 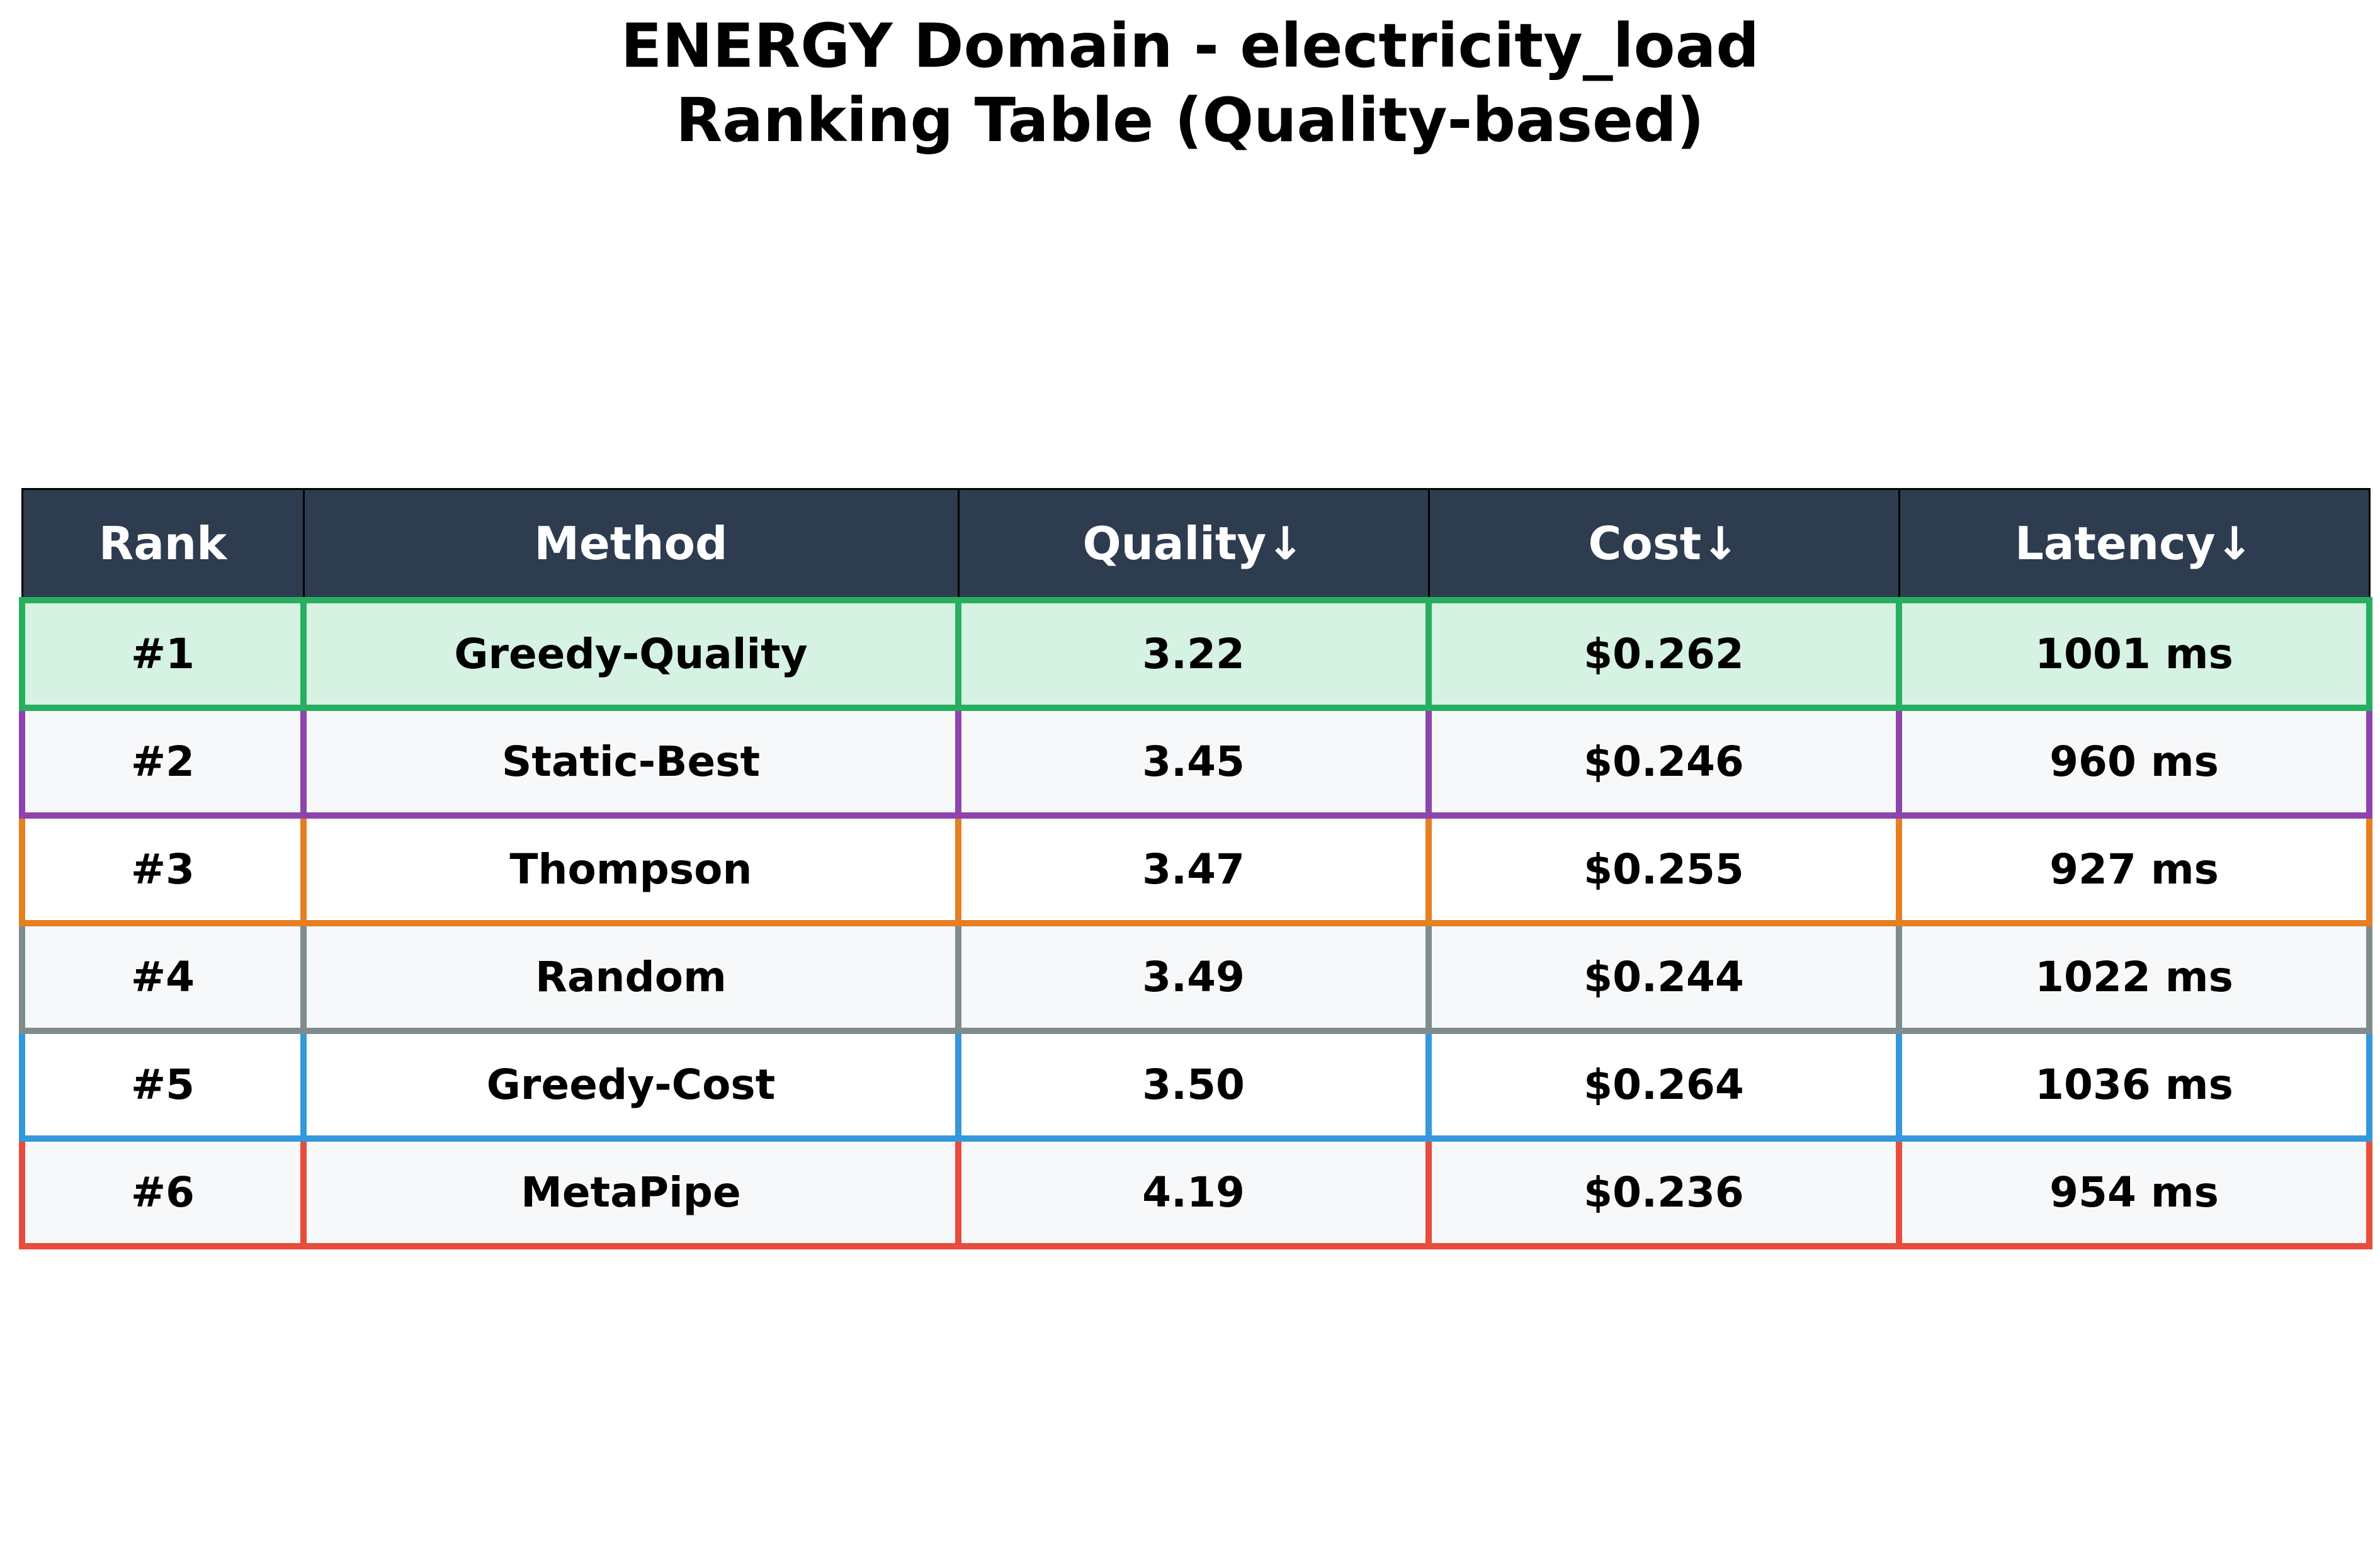 I want to click on cell-cost: $0.262, so click(x=1663, y=654).